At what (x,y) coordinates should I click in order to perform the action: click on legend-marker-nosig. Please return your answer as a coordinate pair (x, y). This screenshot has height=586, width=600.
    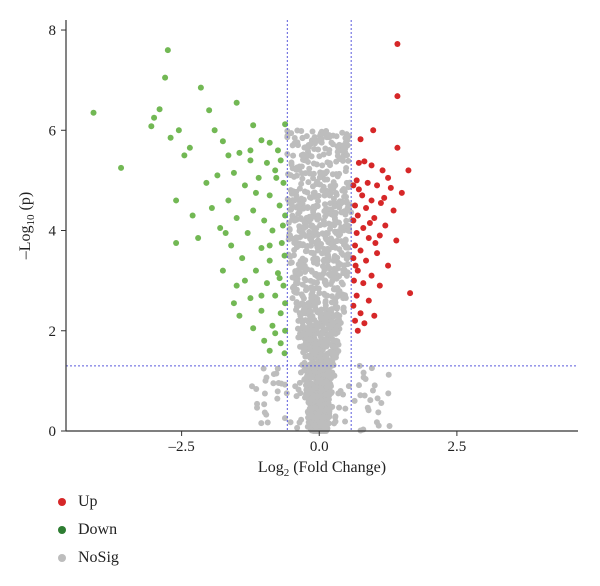
    Looking at the image, I should click on (62, 558).